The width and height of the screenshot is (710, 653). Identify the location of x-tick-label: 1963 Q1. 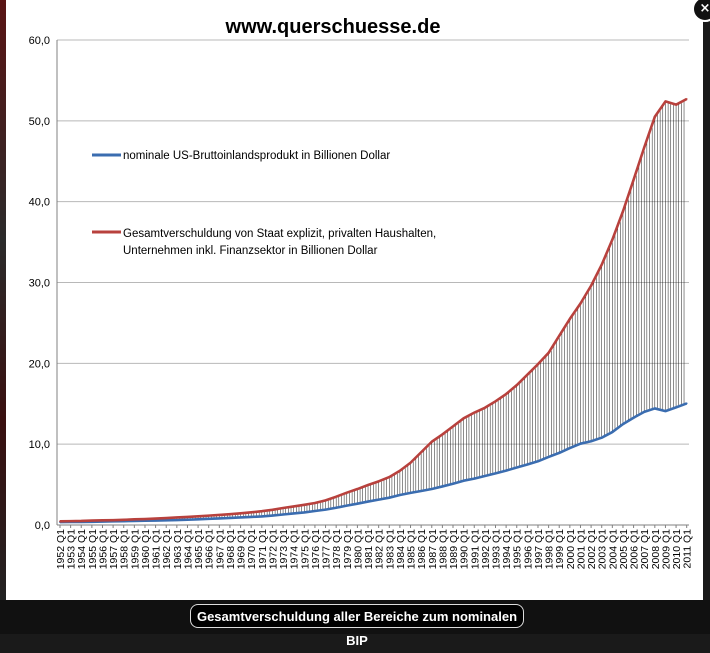
(178, 549).